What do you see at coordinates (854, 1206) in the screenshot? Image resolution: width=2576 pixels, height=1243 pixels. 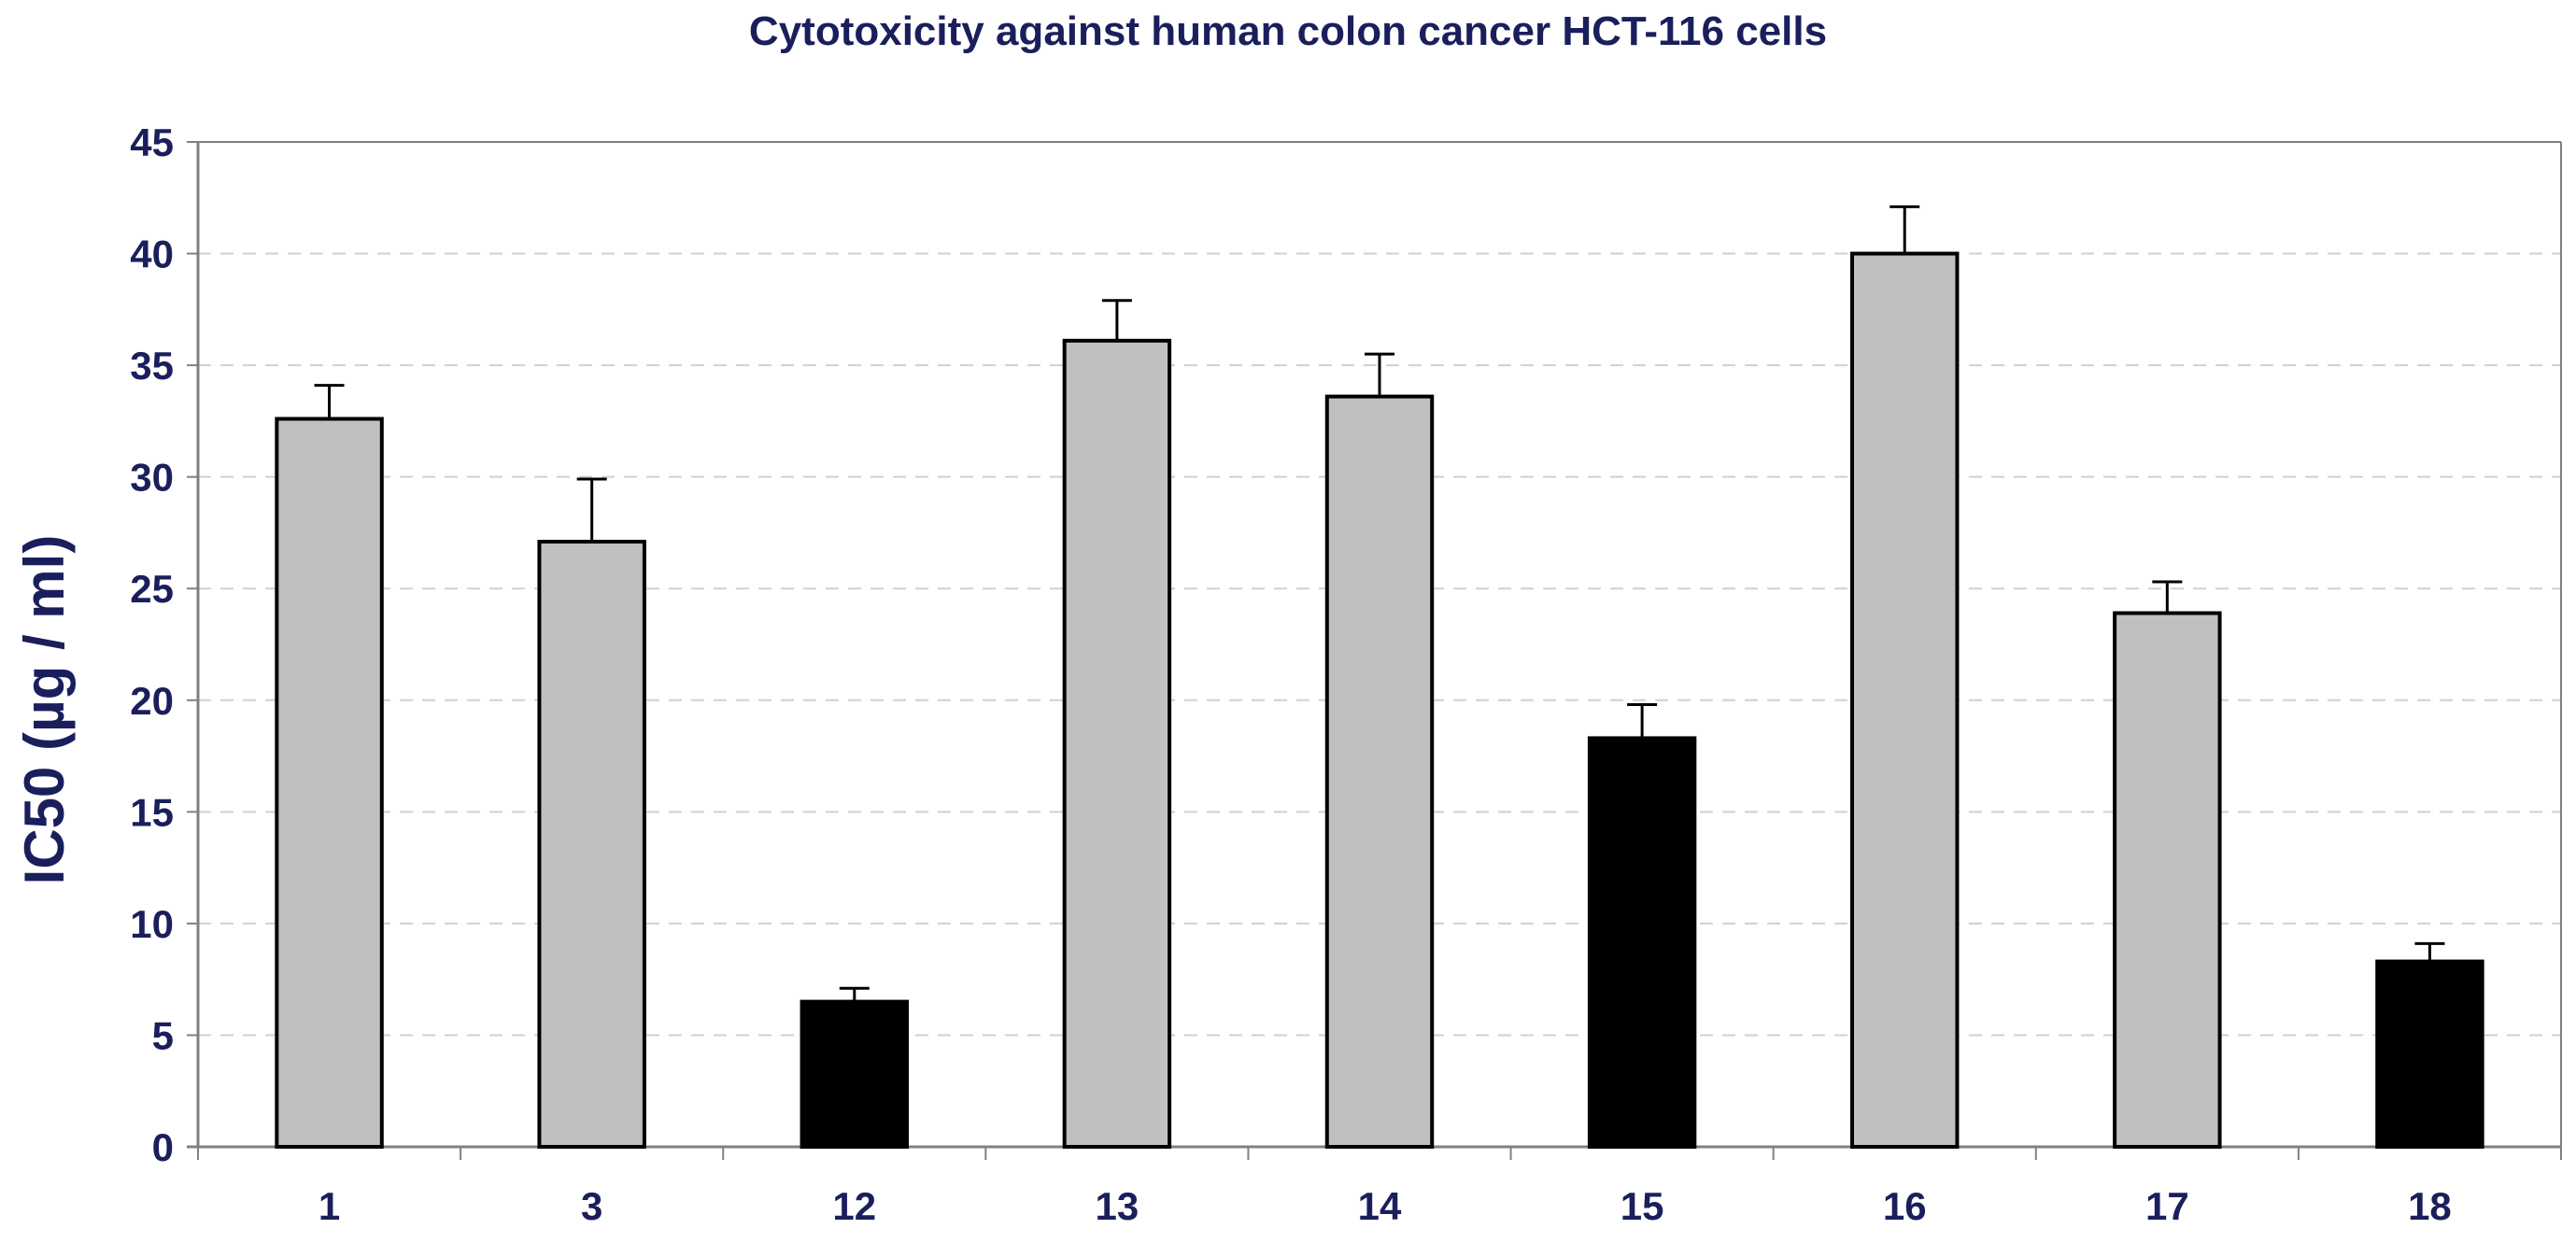 I see `x-category-label: 12` at bounding box center [854, 1206].